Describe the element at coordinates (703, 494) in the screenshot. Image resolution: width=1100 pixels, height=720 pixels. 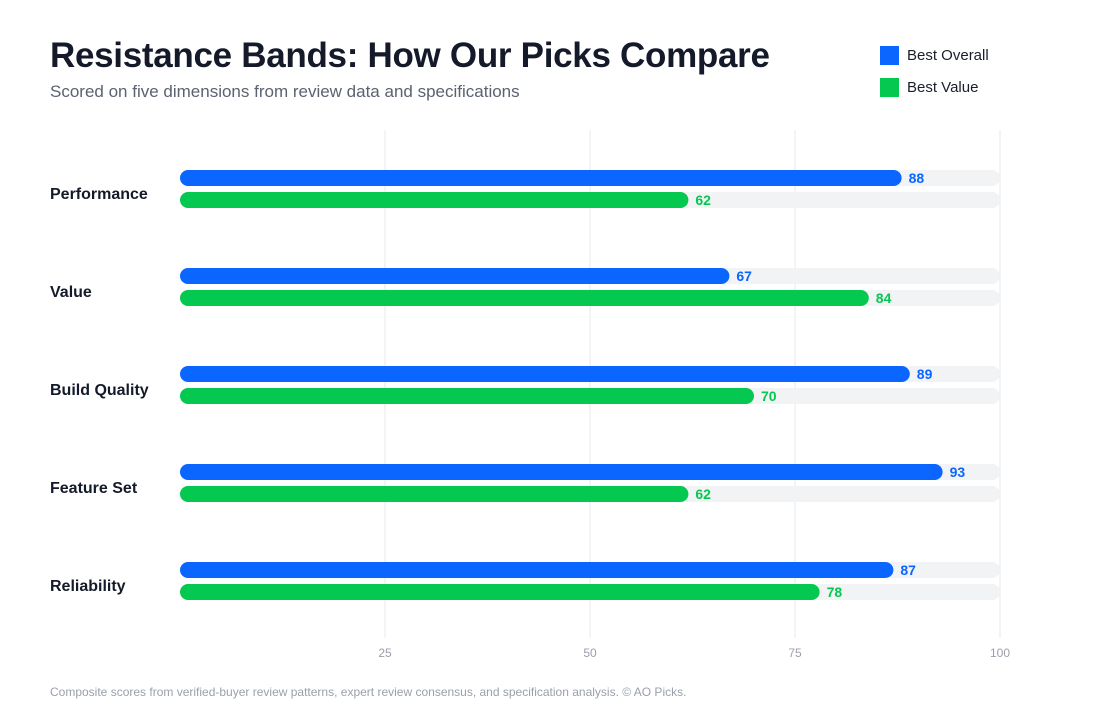
I see `data-label-feature-set-best-value: 62` at that location.